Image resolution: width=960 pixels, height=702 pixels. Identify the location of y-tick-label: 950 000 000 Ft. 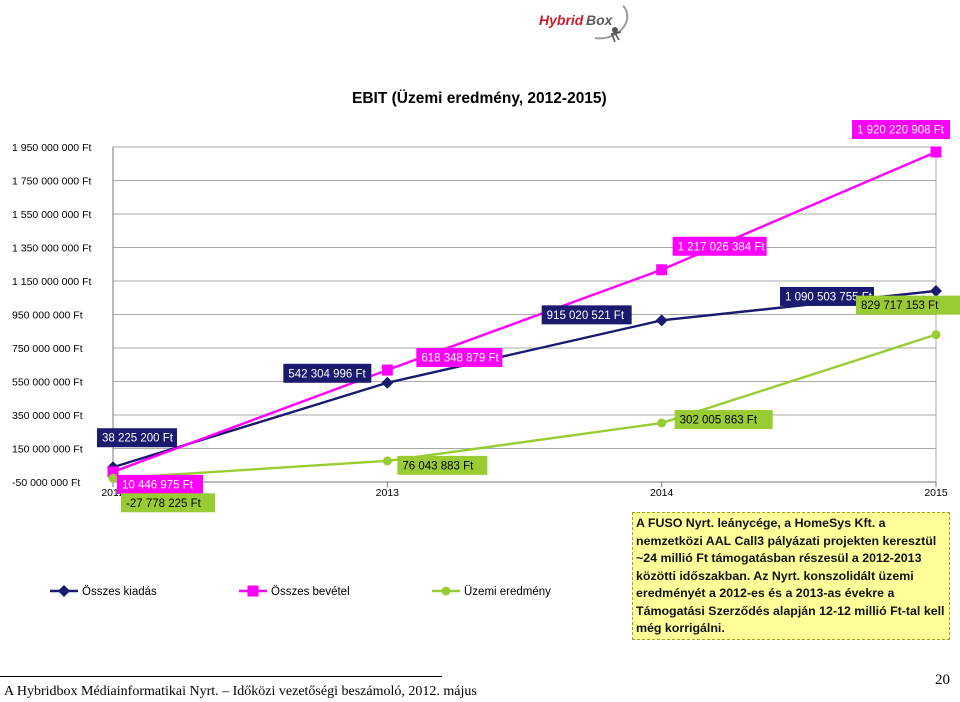
(47, 316).